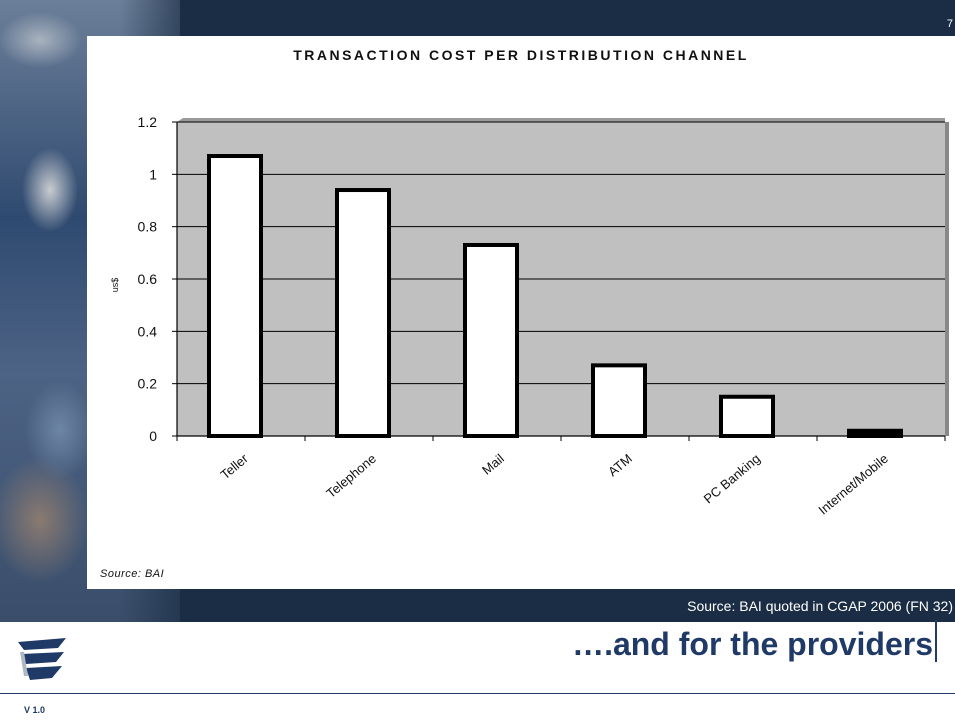 The image size is (955, 720). What do you see at coordinates (35, 710) in the screenshot?
I see `version-label: V 1.0` at bounding box center [35, 710].